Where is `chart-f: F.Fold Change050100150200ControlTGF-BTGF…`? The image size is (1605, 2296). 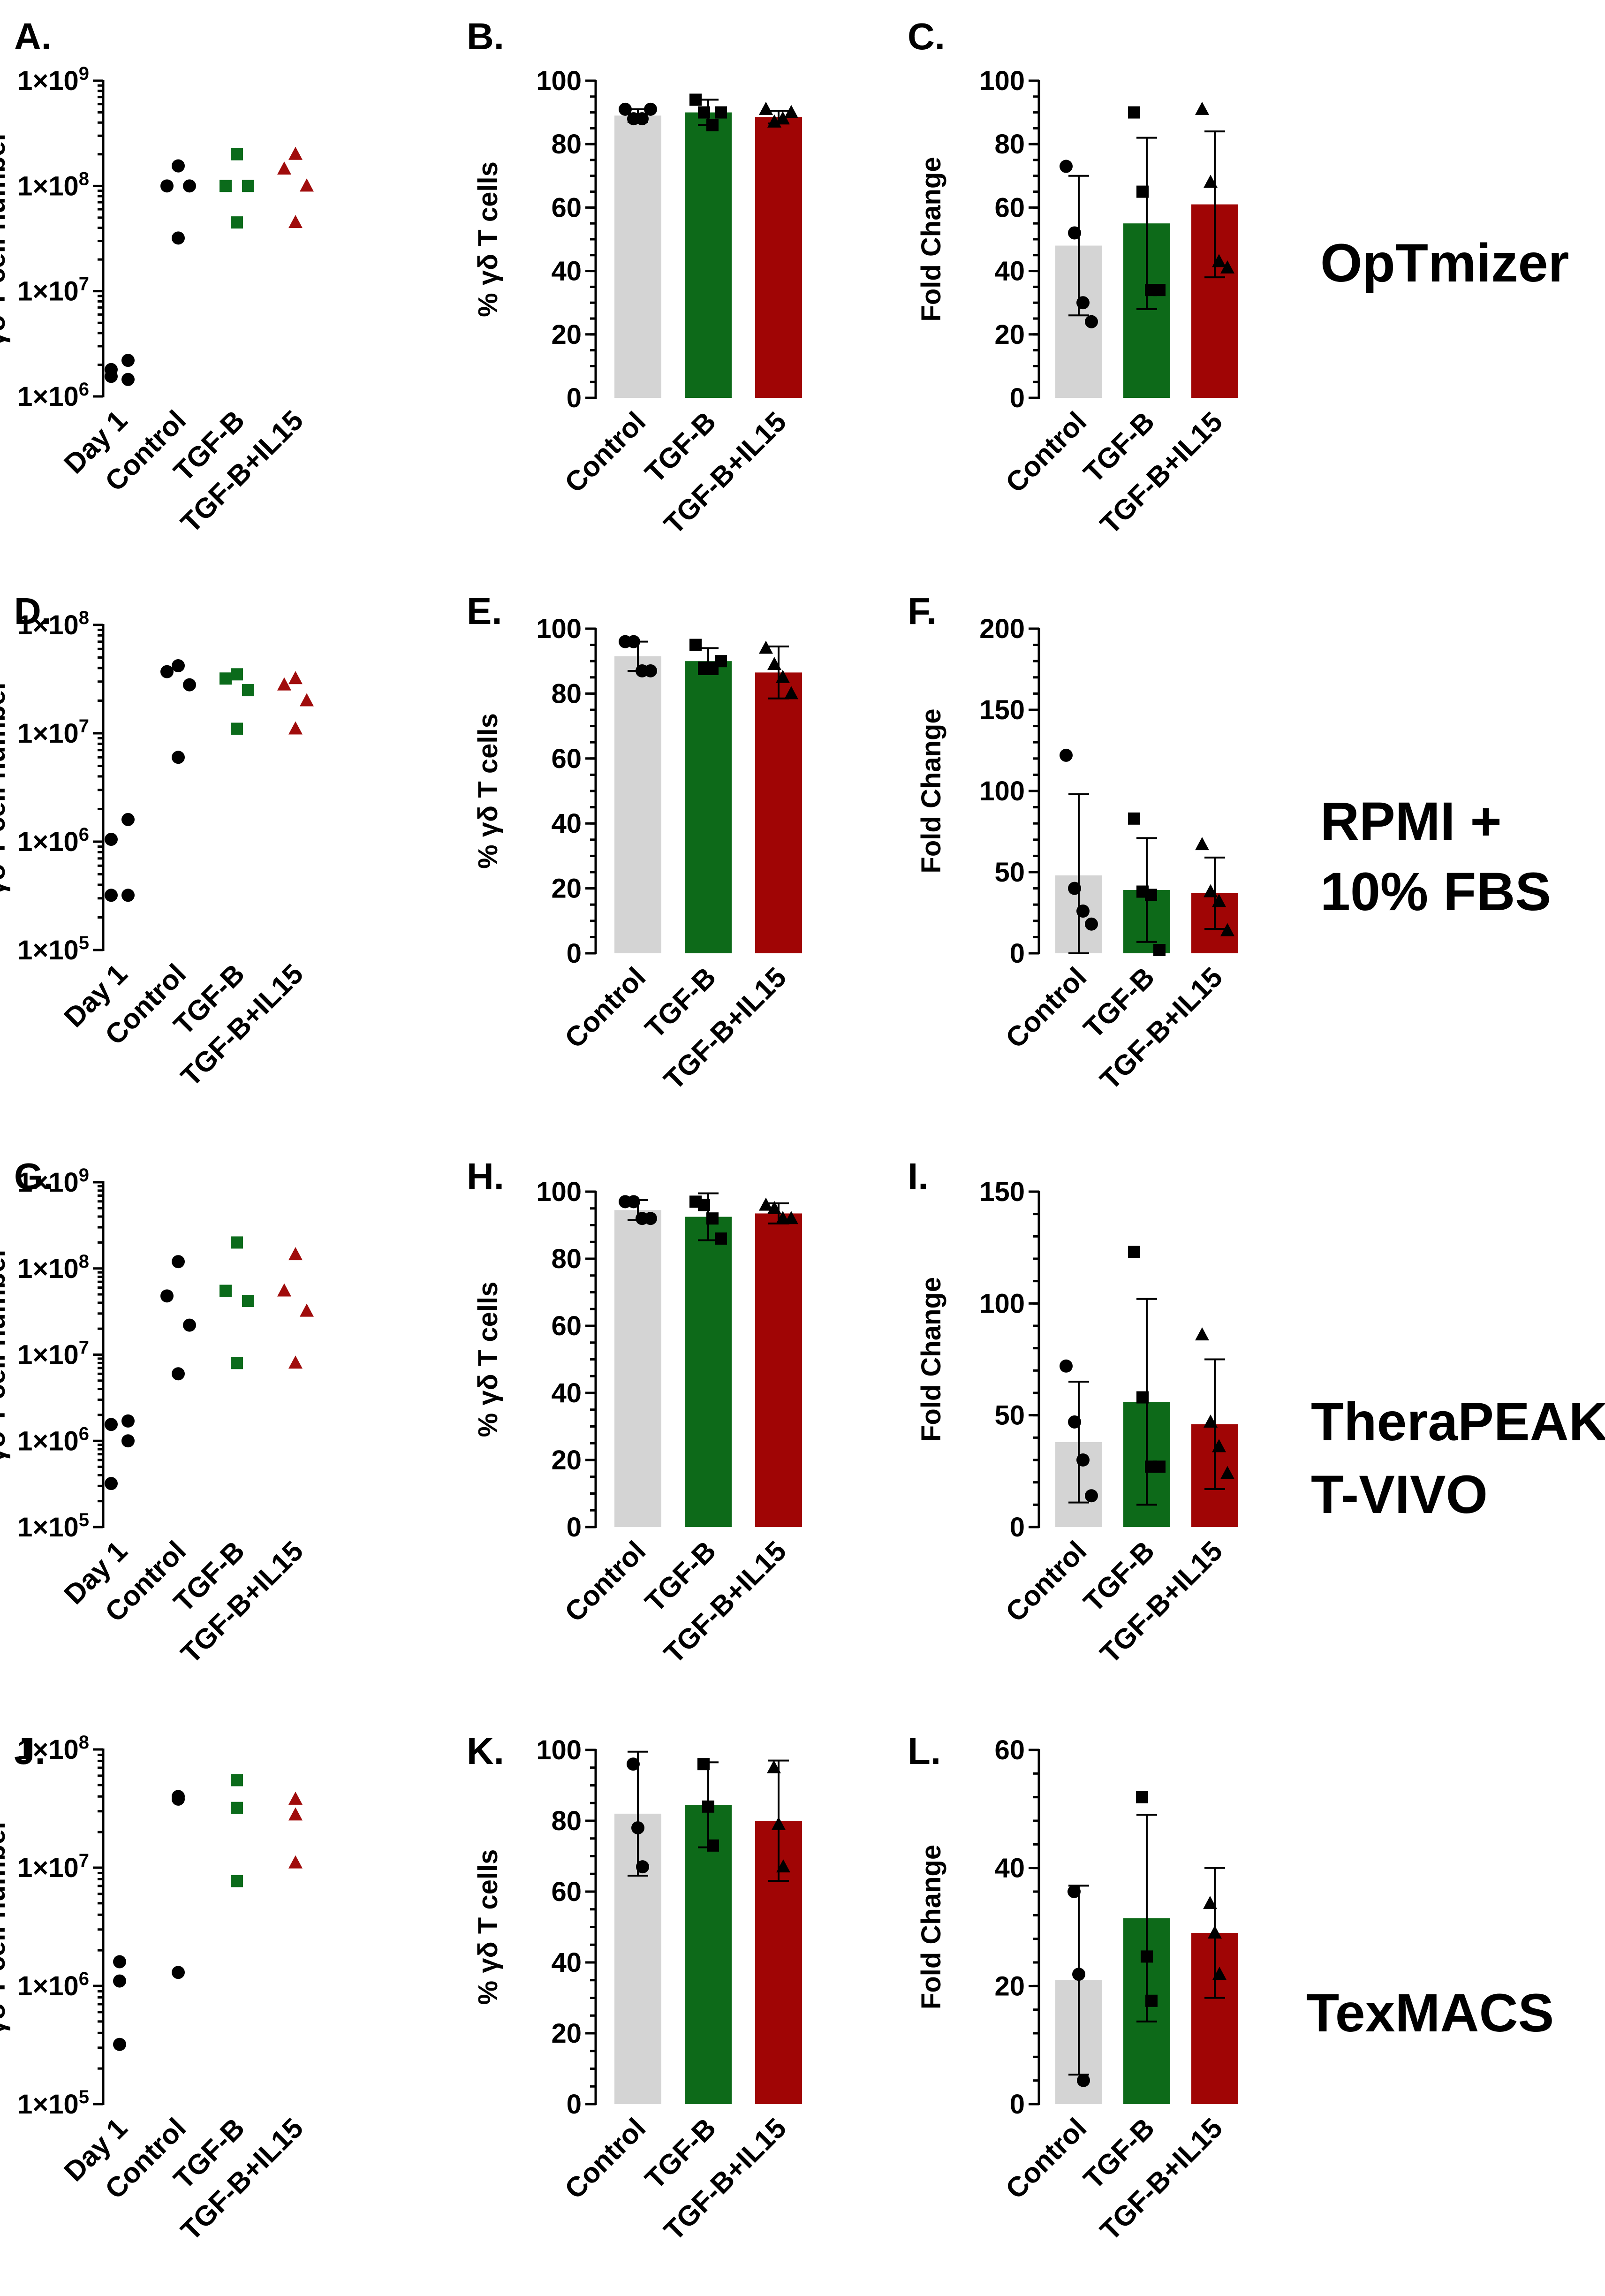 chart-f: F.Fold Change050100150200ControlTGF-BTGF… is located at coordinates (1073, 842).